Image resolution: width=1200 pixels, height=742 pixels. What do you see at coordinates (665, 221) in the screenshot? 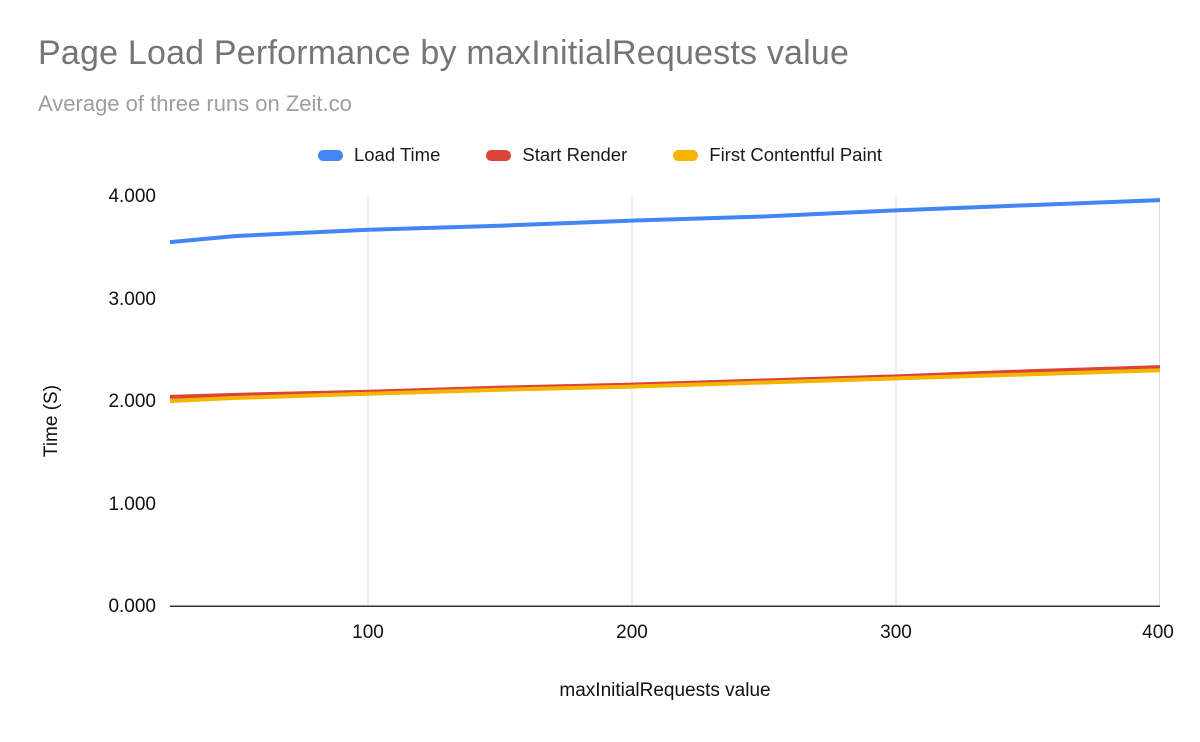
I see `series-line-load-time` at bounding box center [665, 221].